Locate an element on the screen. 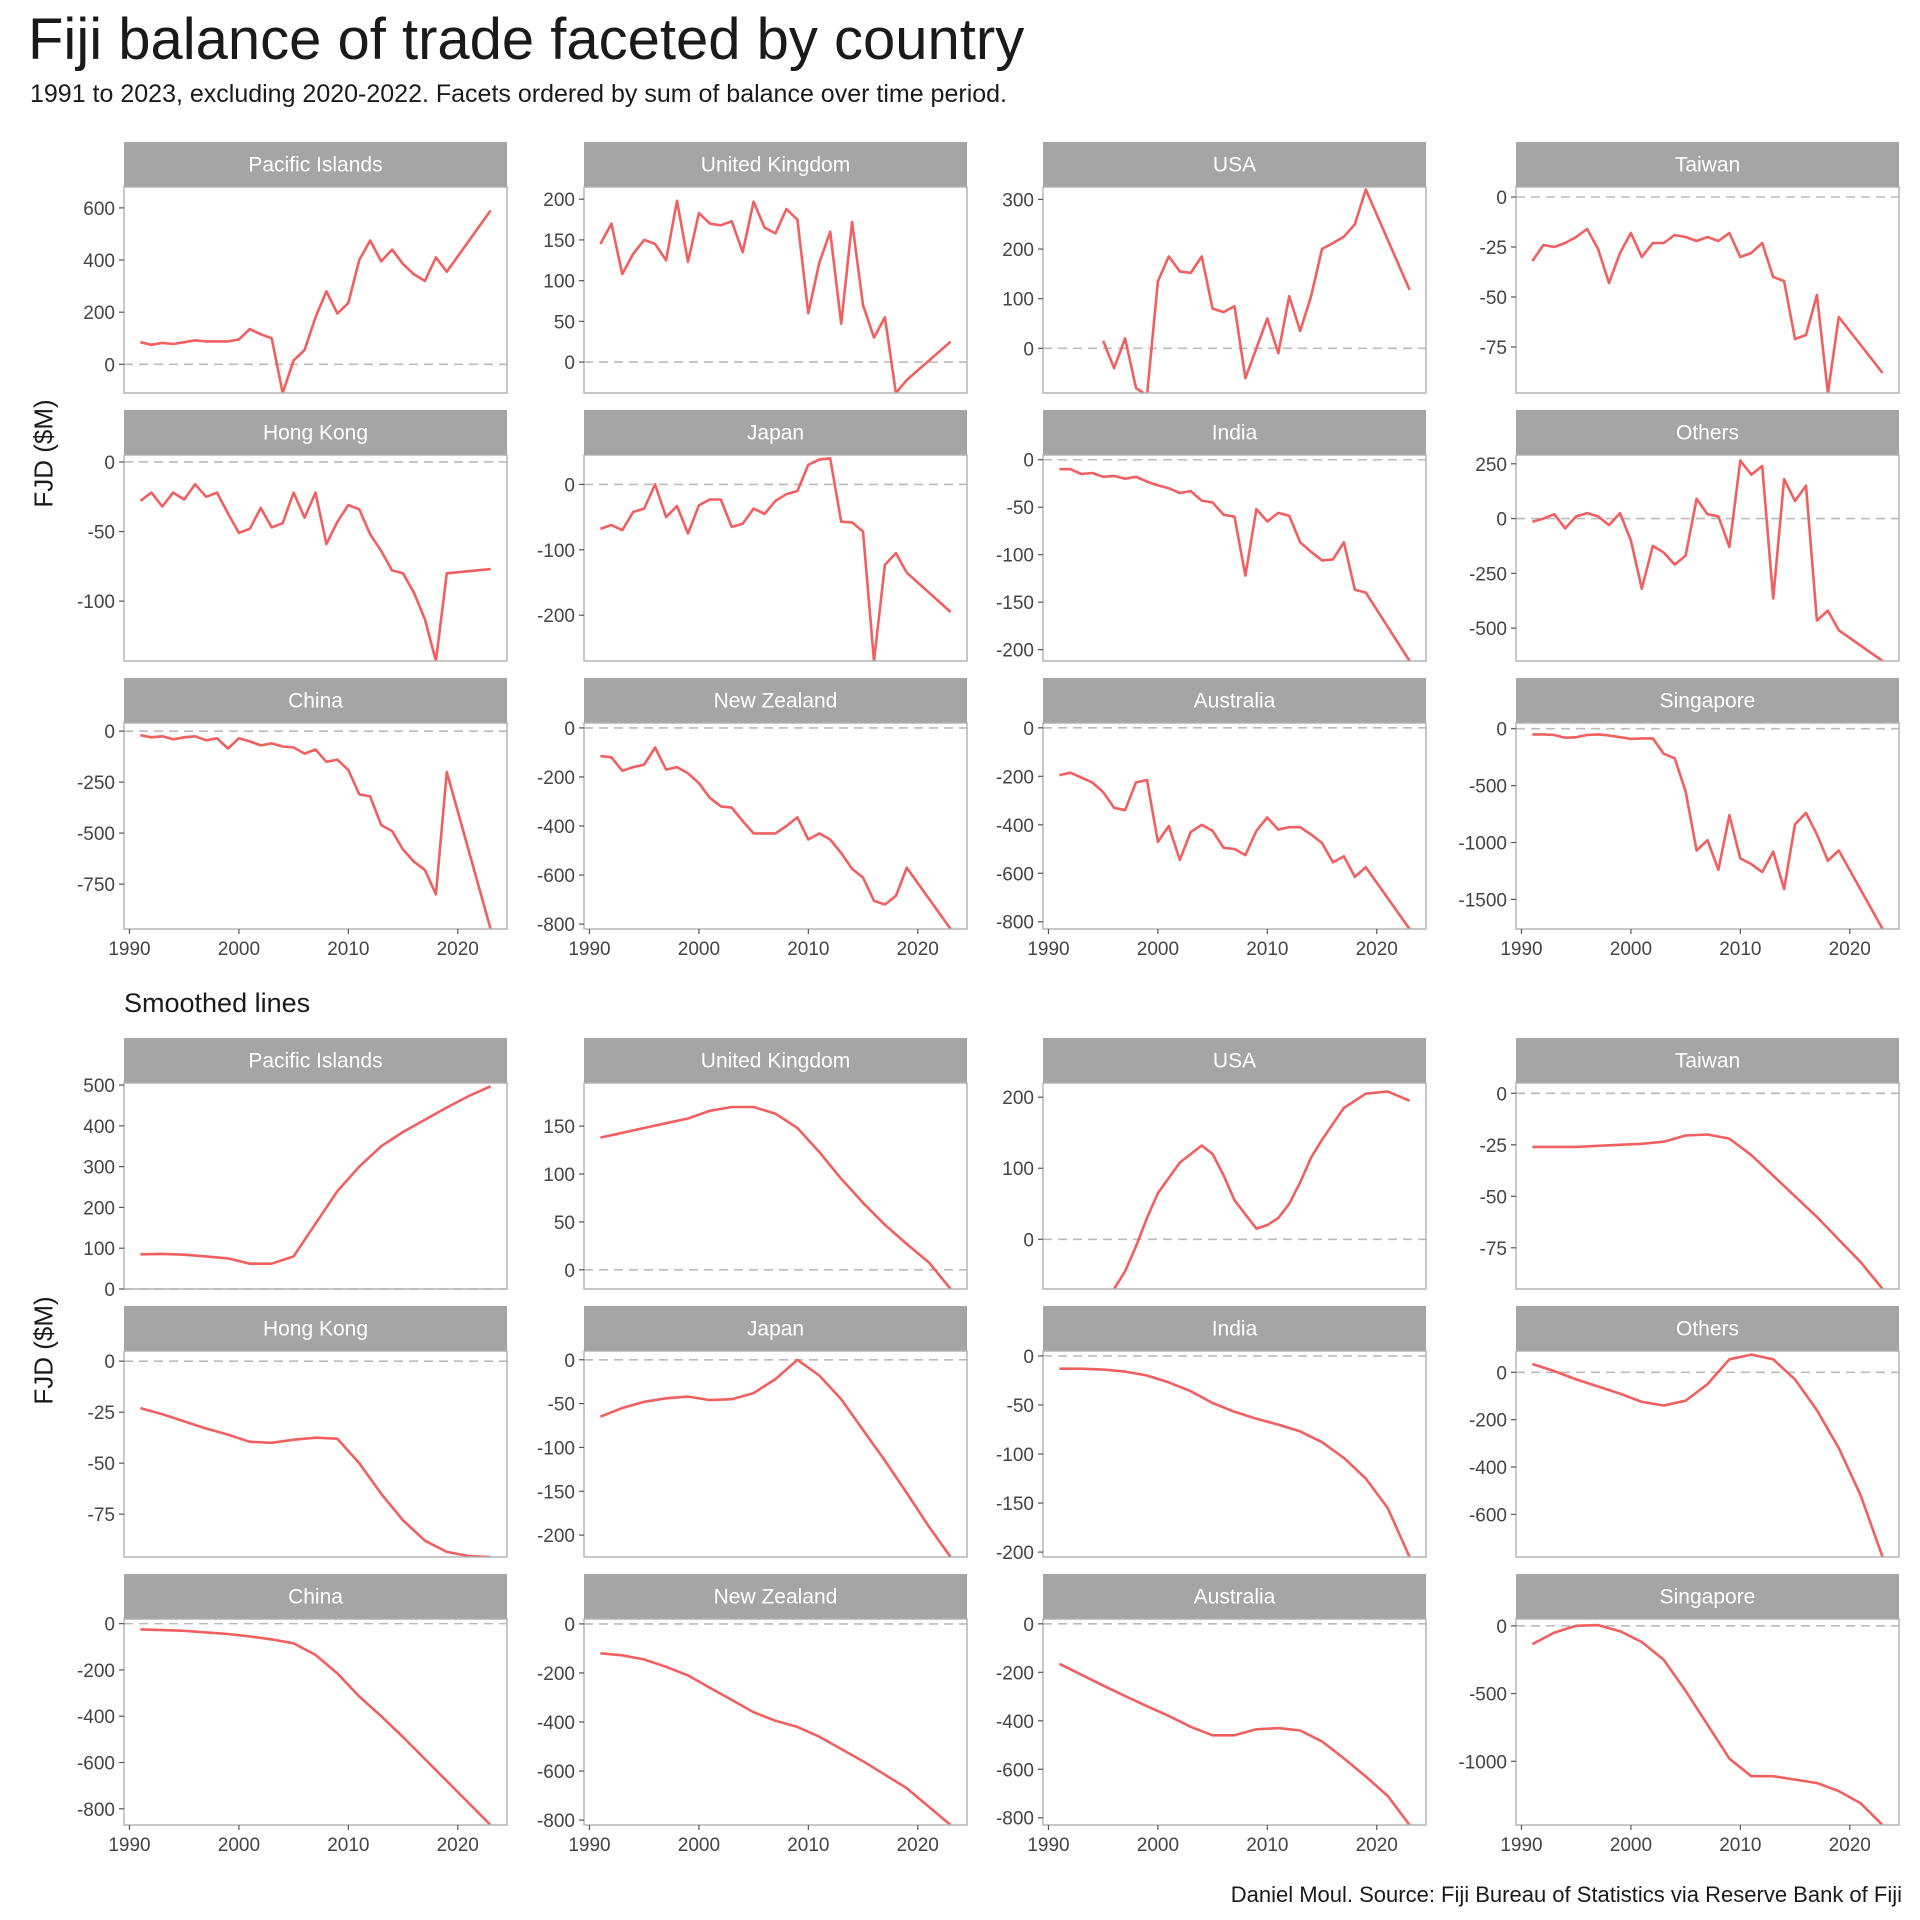  facet-smooth-japan: Japan -200 -150 -100 -50 0 is located at coordinates (752, 1432).